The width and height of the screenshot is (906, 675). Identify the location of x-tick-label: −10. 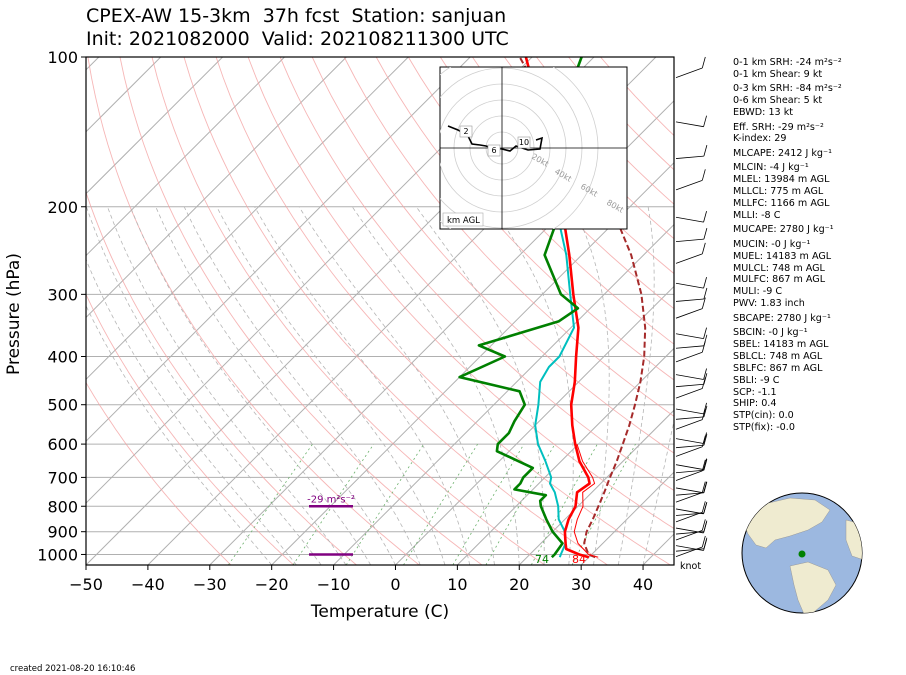
(334, 584).